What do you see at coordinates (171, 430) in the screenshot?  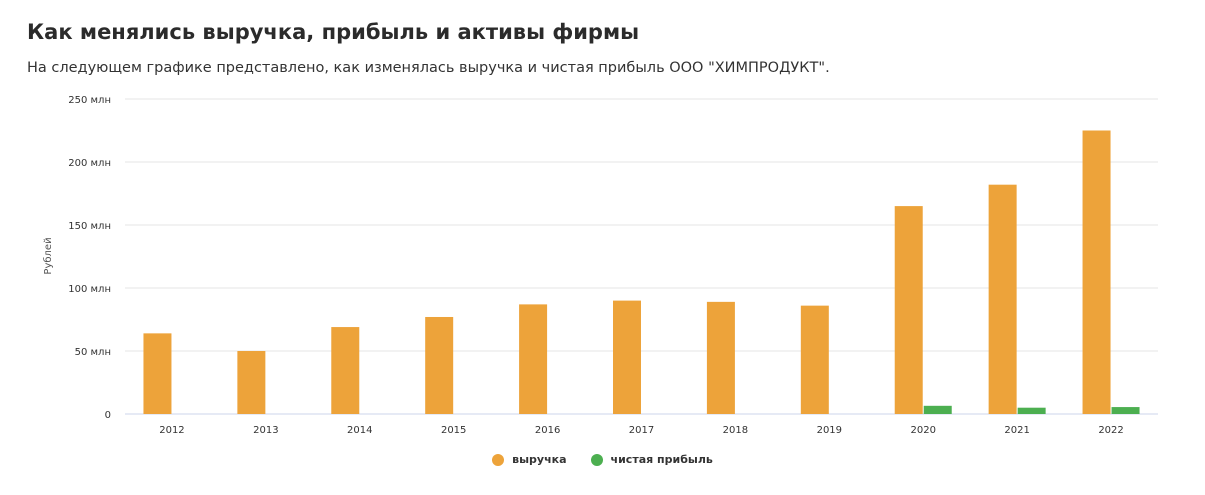 I see `x-tick-label: 2012` at bounding box center [171, 430].